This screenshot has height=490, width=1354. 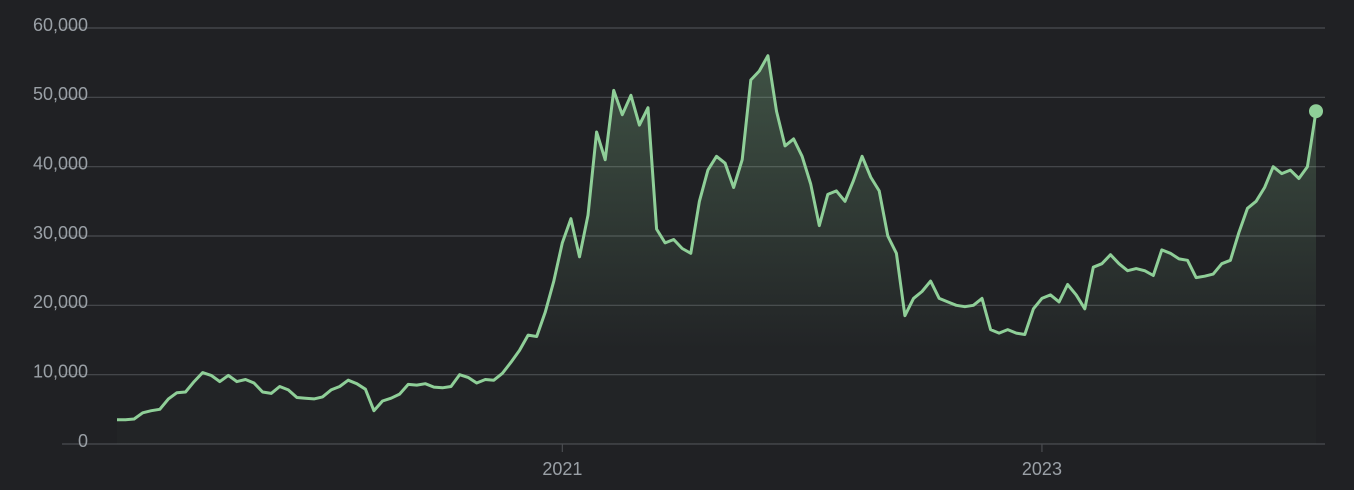 What do you see at coordinates (60, 233) in the screenshot?
I see `y-tick-label: 30,000` at bounding box center [60, 233].